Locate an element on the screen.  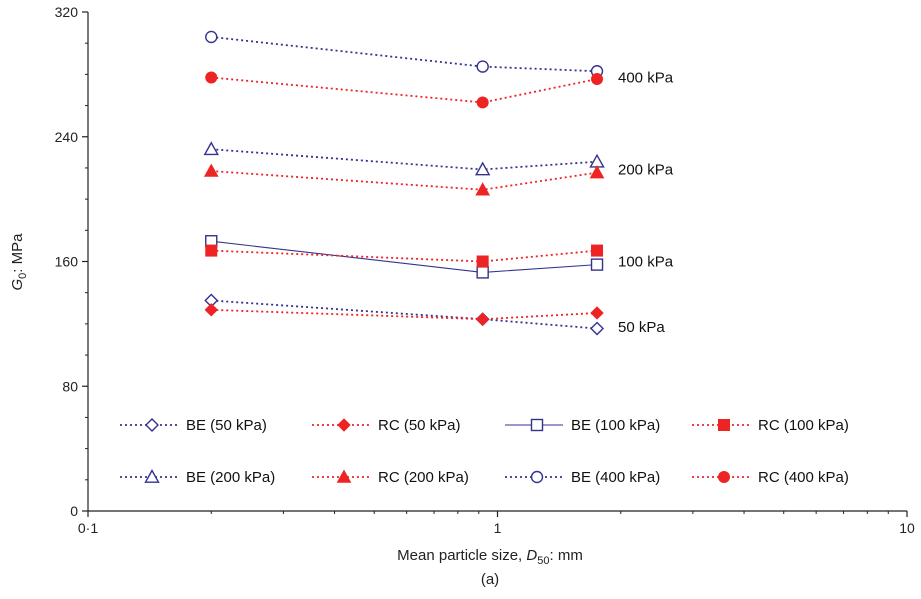
legend-item-rc-400-kpa: RC (400 kPa) is located at coordinates (770, 477).